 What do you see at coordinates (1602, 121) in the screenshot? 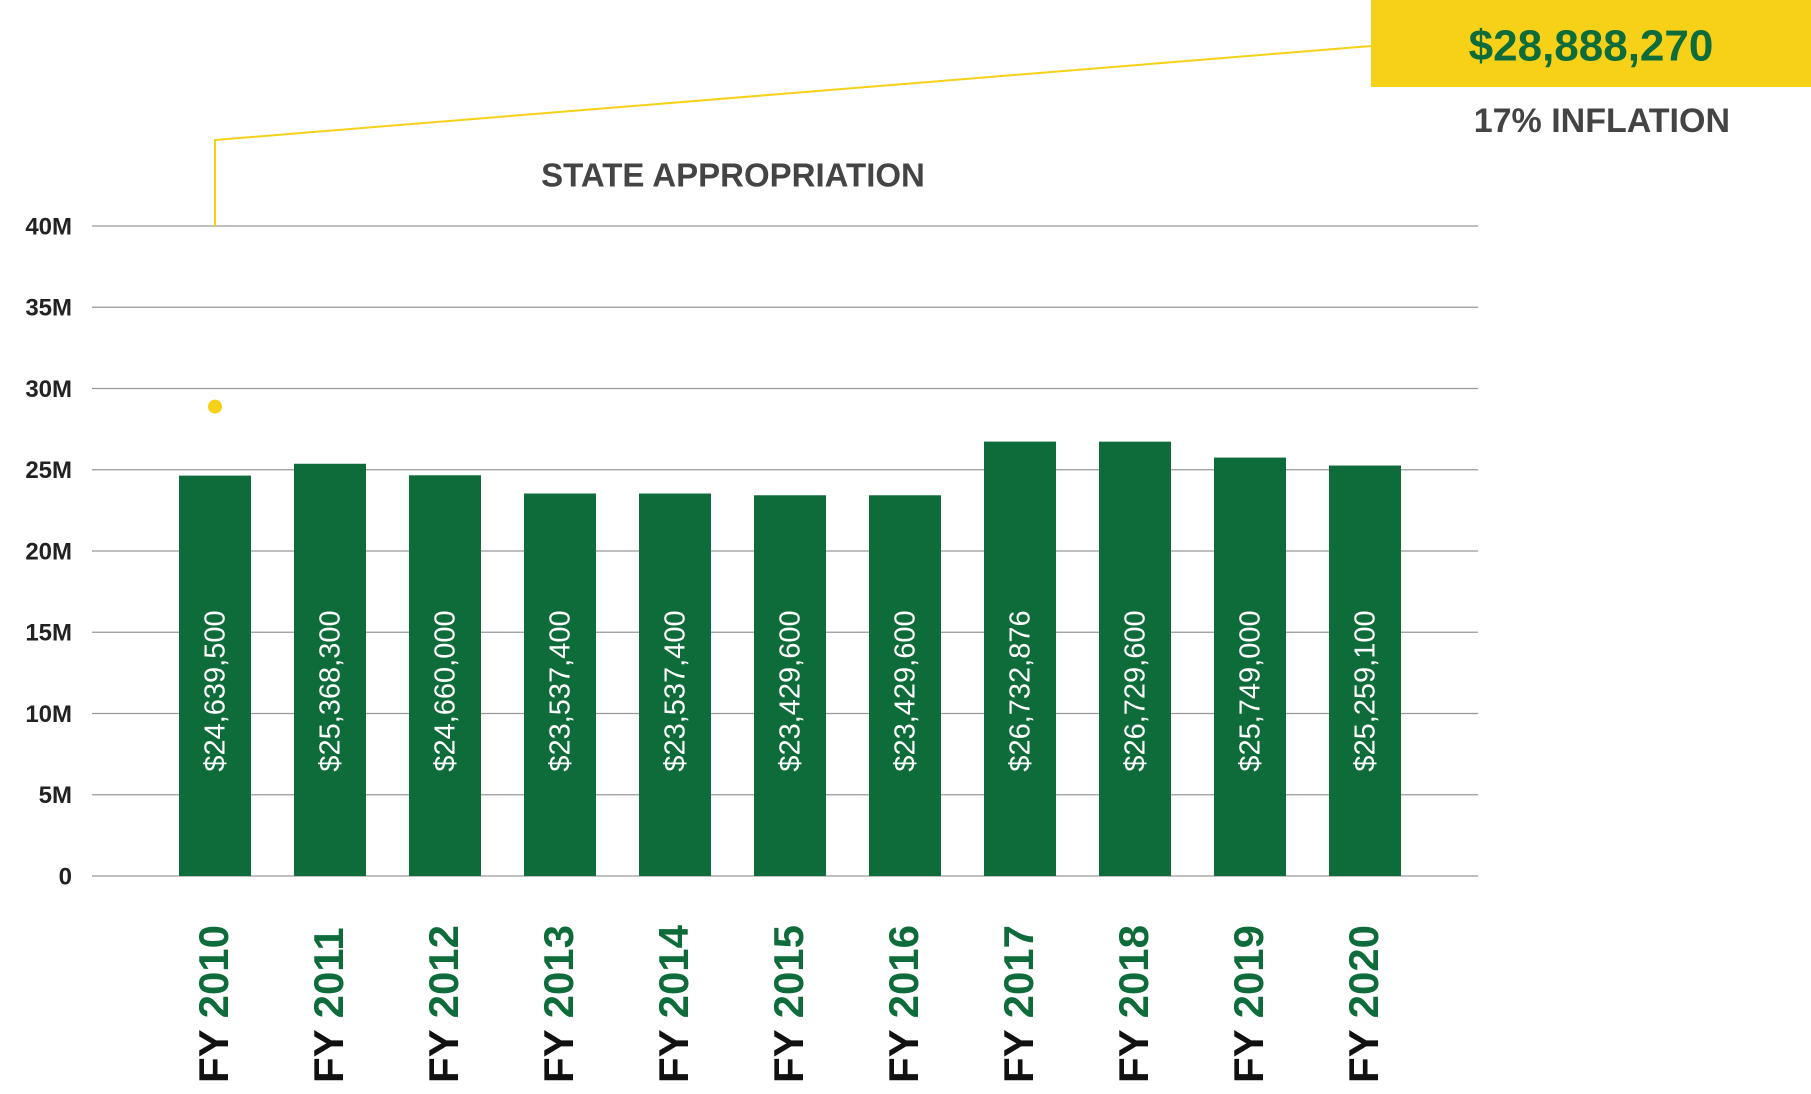
I see `callout-note: 17% INFLATION` at bounding box center [1602, 121].